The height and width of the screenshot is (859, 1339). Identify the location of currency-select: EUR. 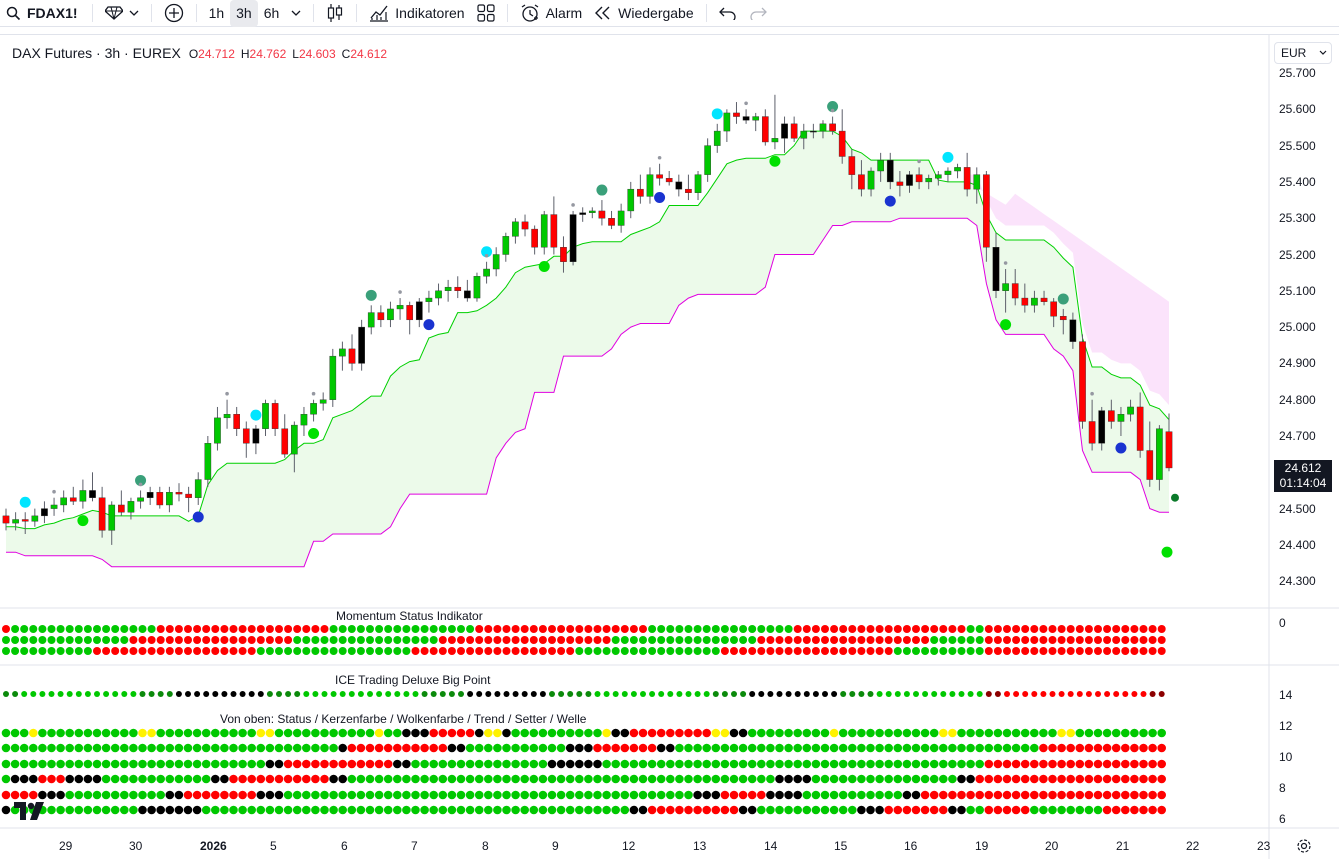
(1303, 53).